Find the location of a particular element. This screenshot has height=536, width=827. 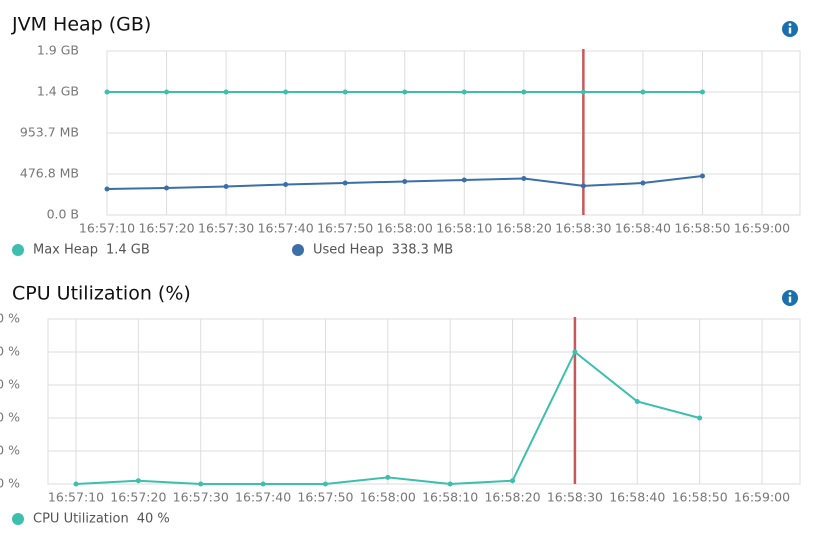

y-tick-label: 10 % is located at coordinates (10, 450).